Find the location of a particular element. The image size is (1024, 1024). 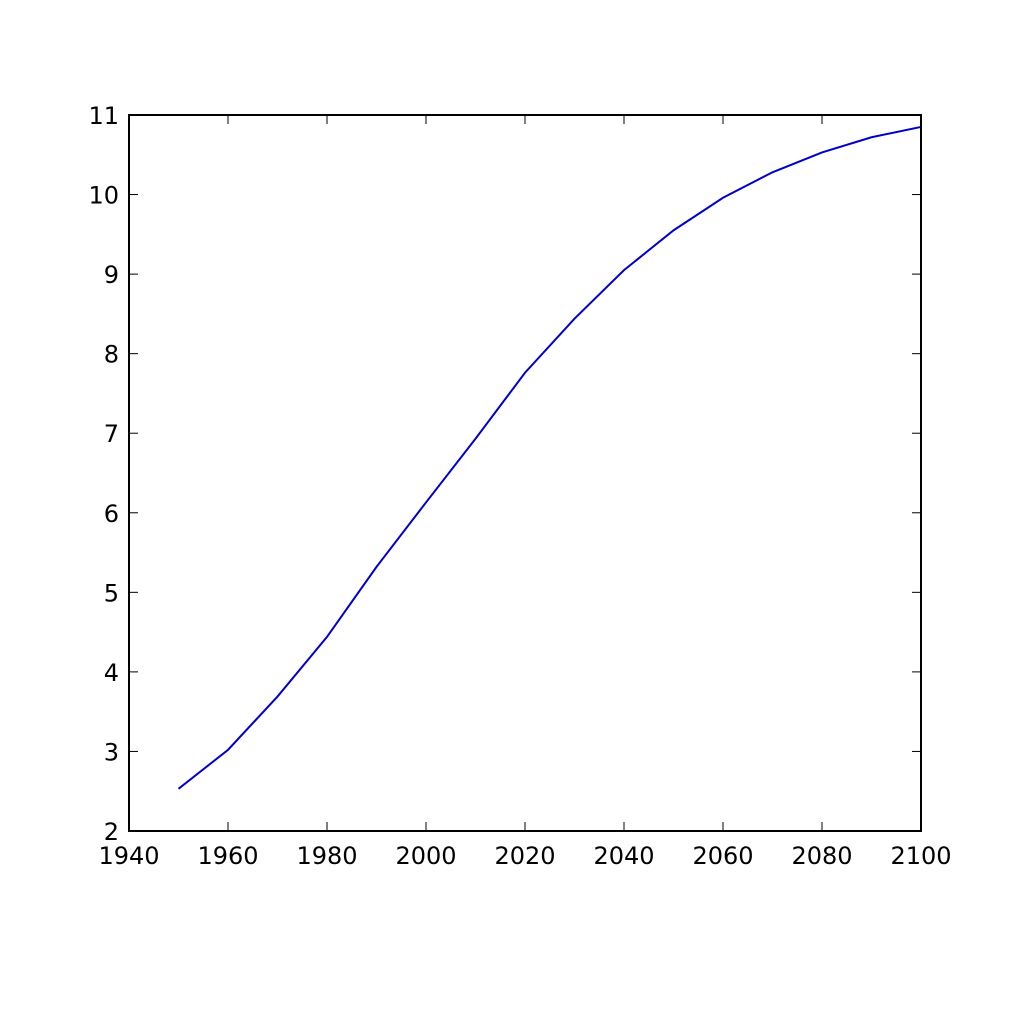

y-tick-label: 6 is located at coordinates (111, 514).